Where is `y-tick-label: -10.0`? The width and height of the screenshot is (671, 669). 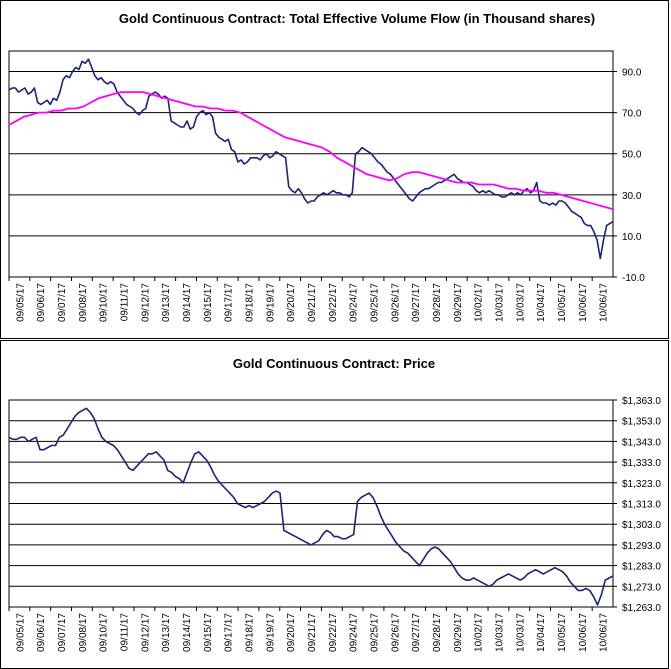 y-tick-label: -10.0 is located at coordinates (633, 278).